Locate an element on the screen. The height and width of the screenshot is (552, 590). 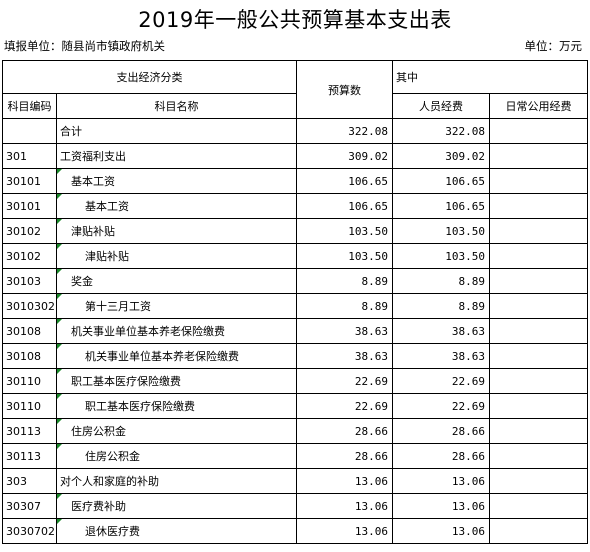
cell-personnel: 309.02 is located at coordinates (441, 156).